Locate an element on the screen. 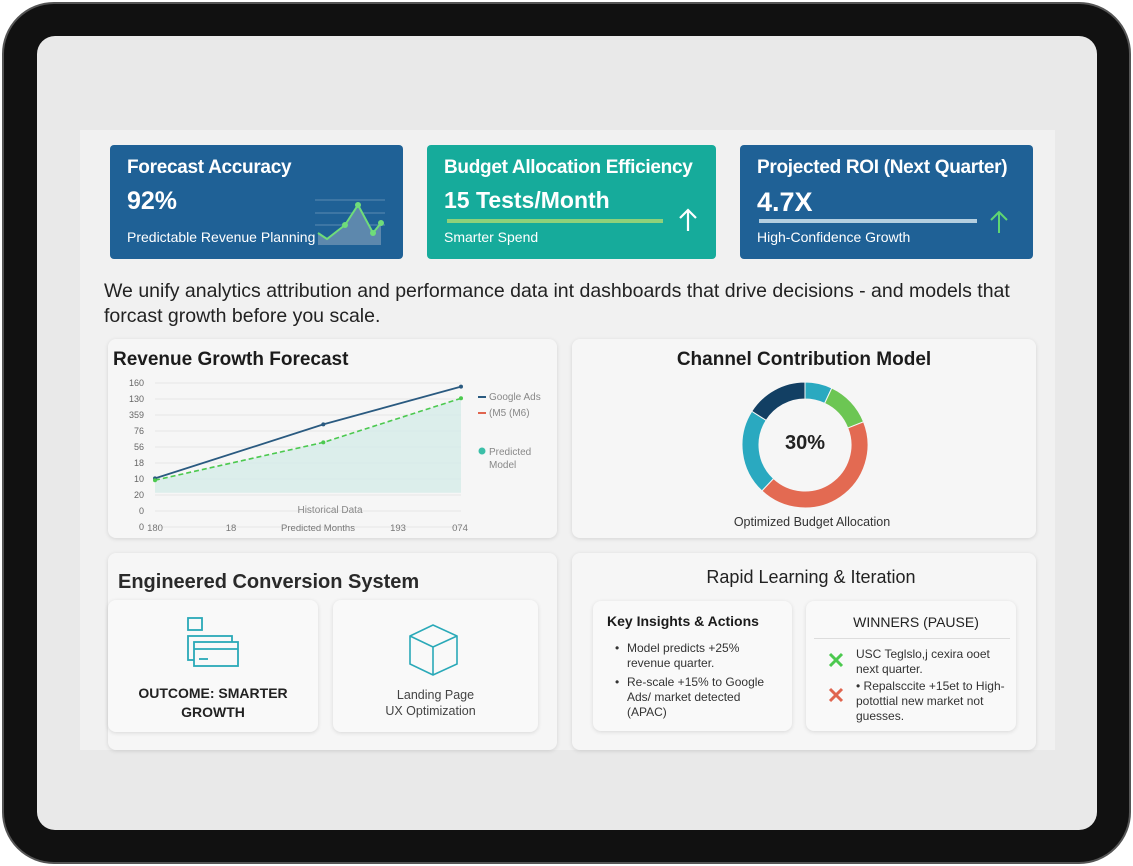  winners-title: WINNERS (PAUSE) is located at coordinates (916, 622).